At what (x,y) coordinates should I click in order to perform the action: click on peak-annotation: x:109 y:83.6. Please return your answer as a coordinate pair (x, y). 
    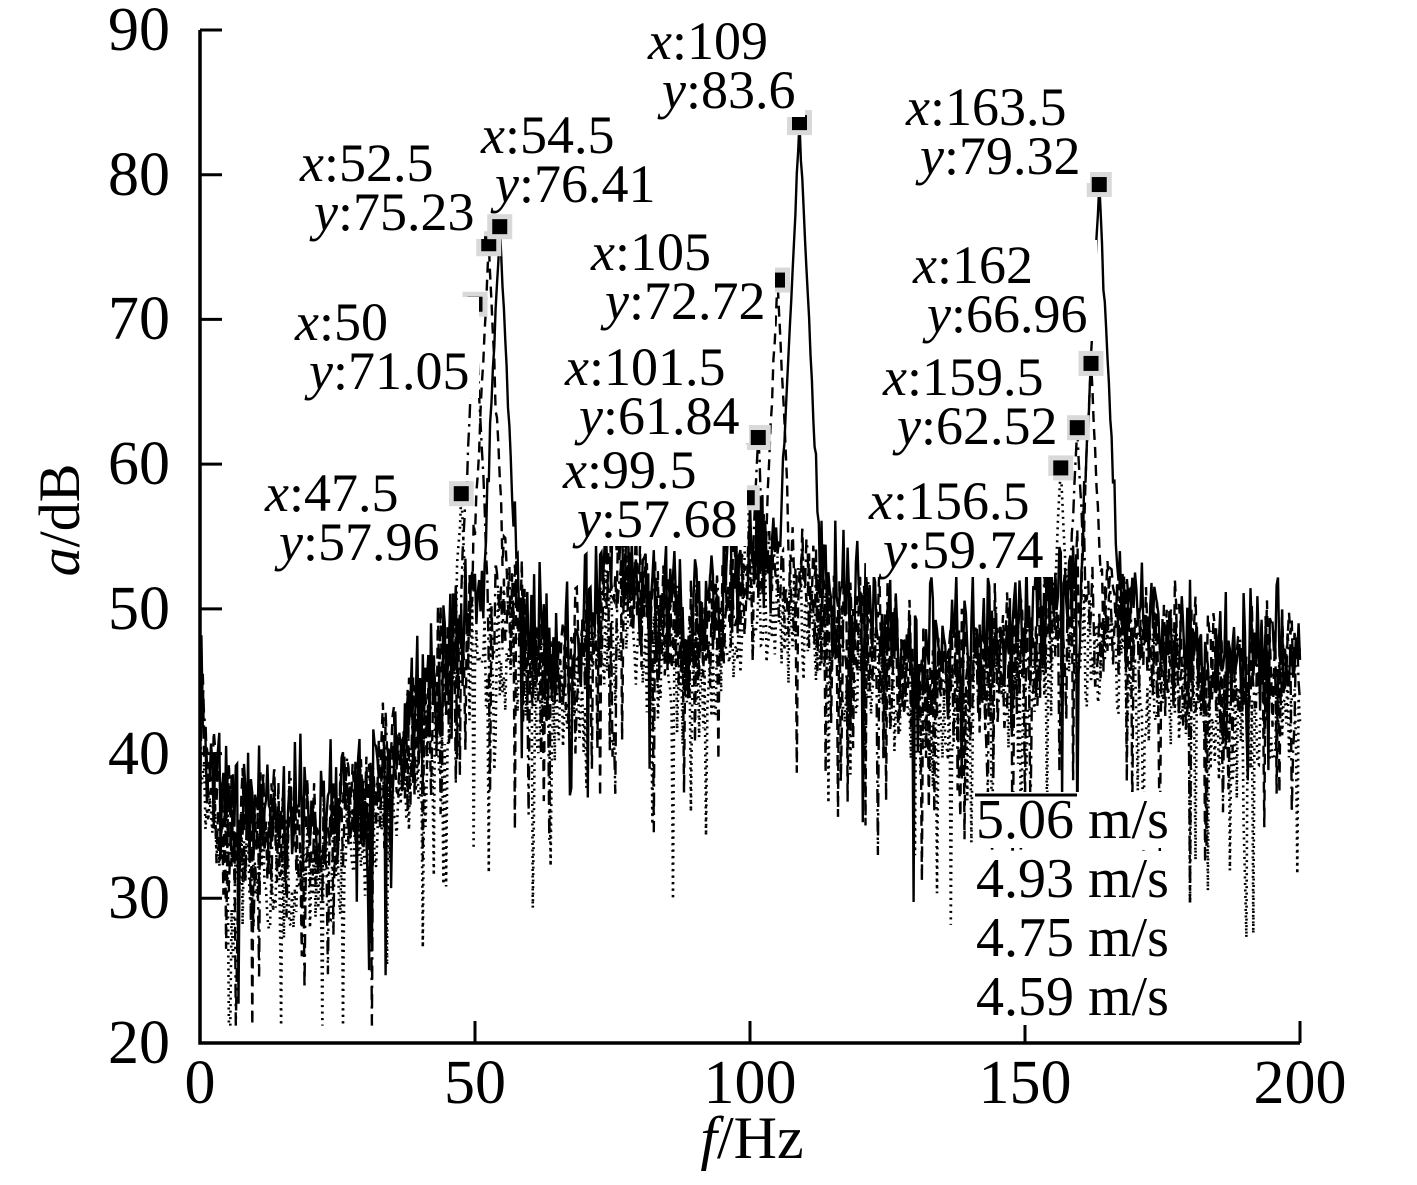
    Looking at the image, I should click on (725, 66).